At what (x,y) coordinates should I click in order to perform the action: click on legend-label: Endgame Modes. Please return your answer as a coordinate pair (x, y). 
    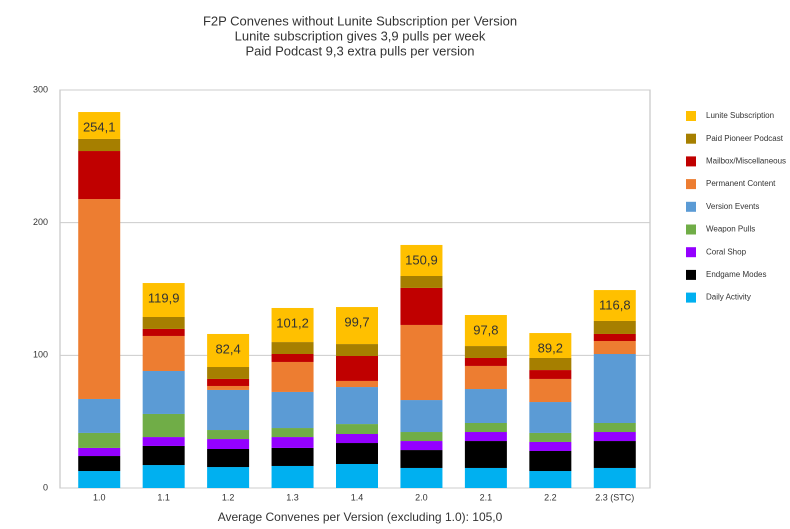
    Looking at the image, I should click on (736, 274).